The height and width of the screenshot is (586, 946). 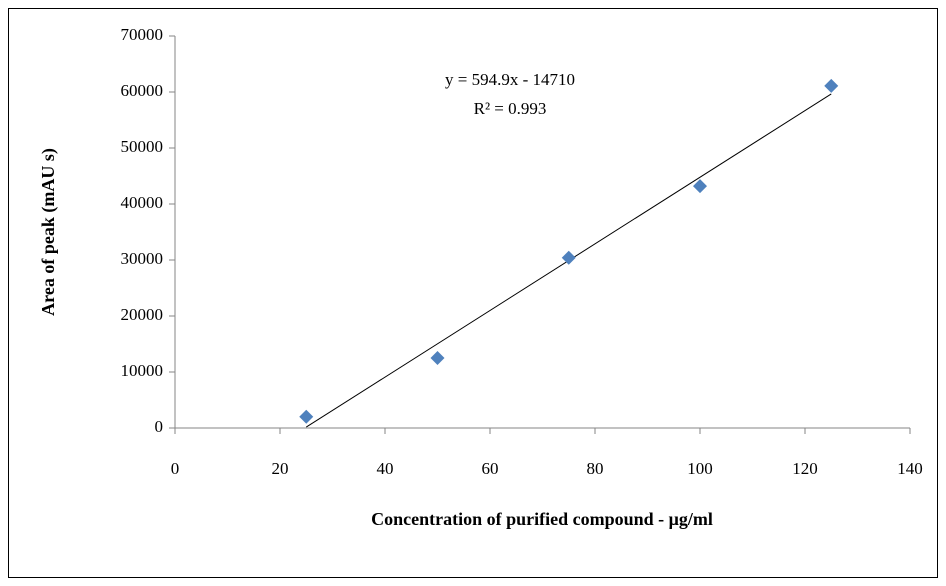 I want to click on x-tick-label: 140, so click(x=910, y=468).